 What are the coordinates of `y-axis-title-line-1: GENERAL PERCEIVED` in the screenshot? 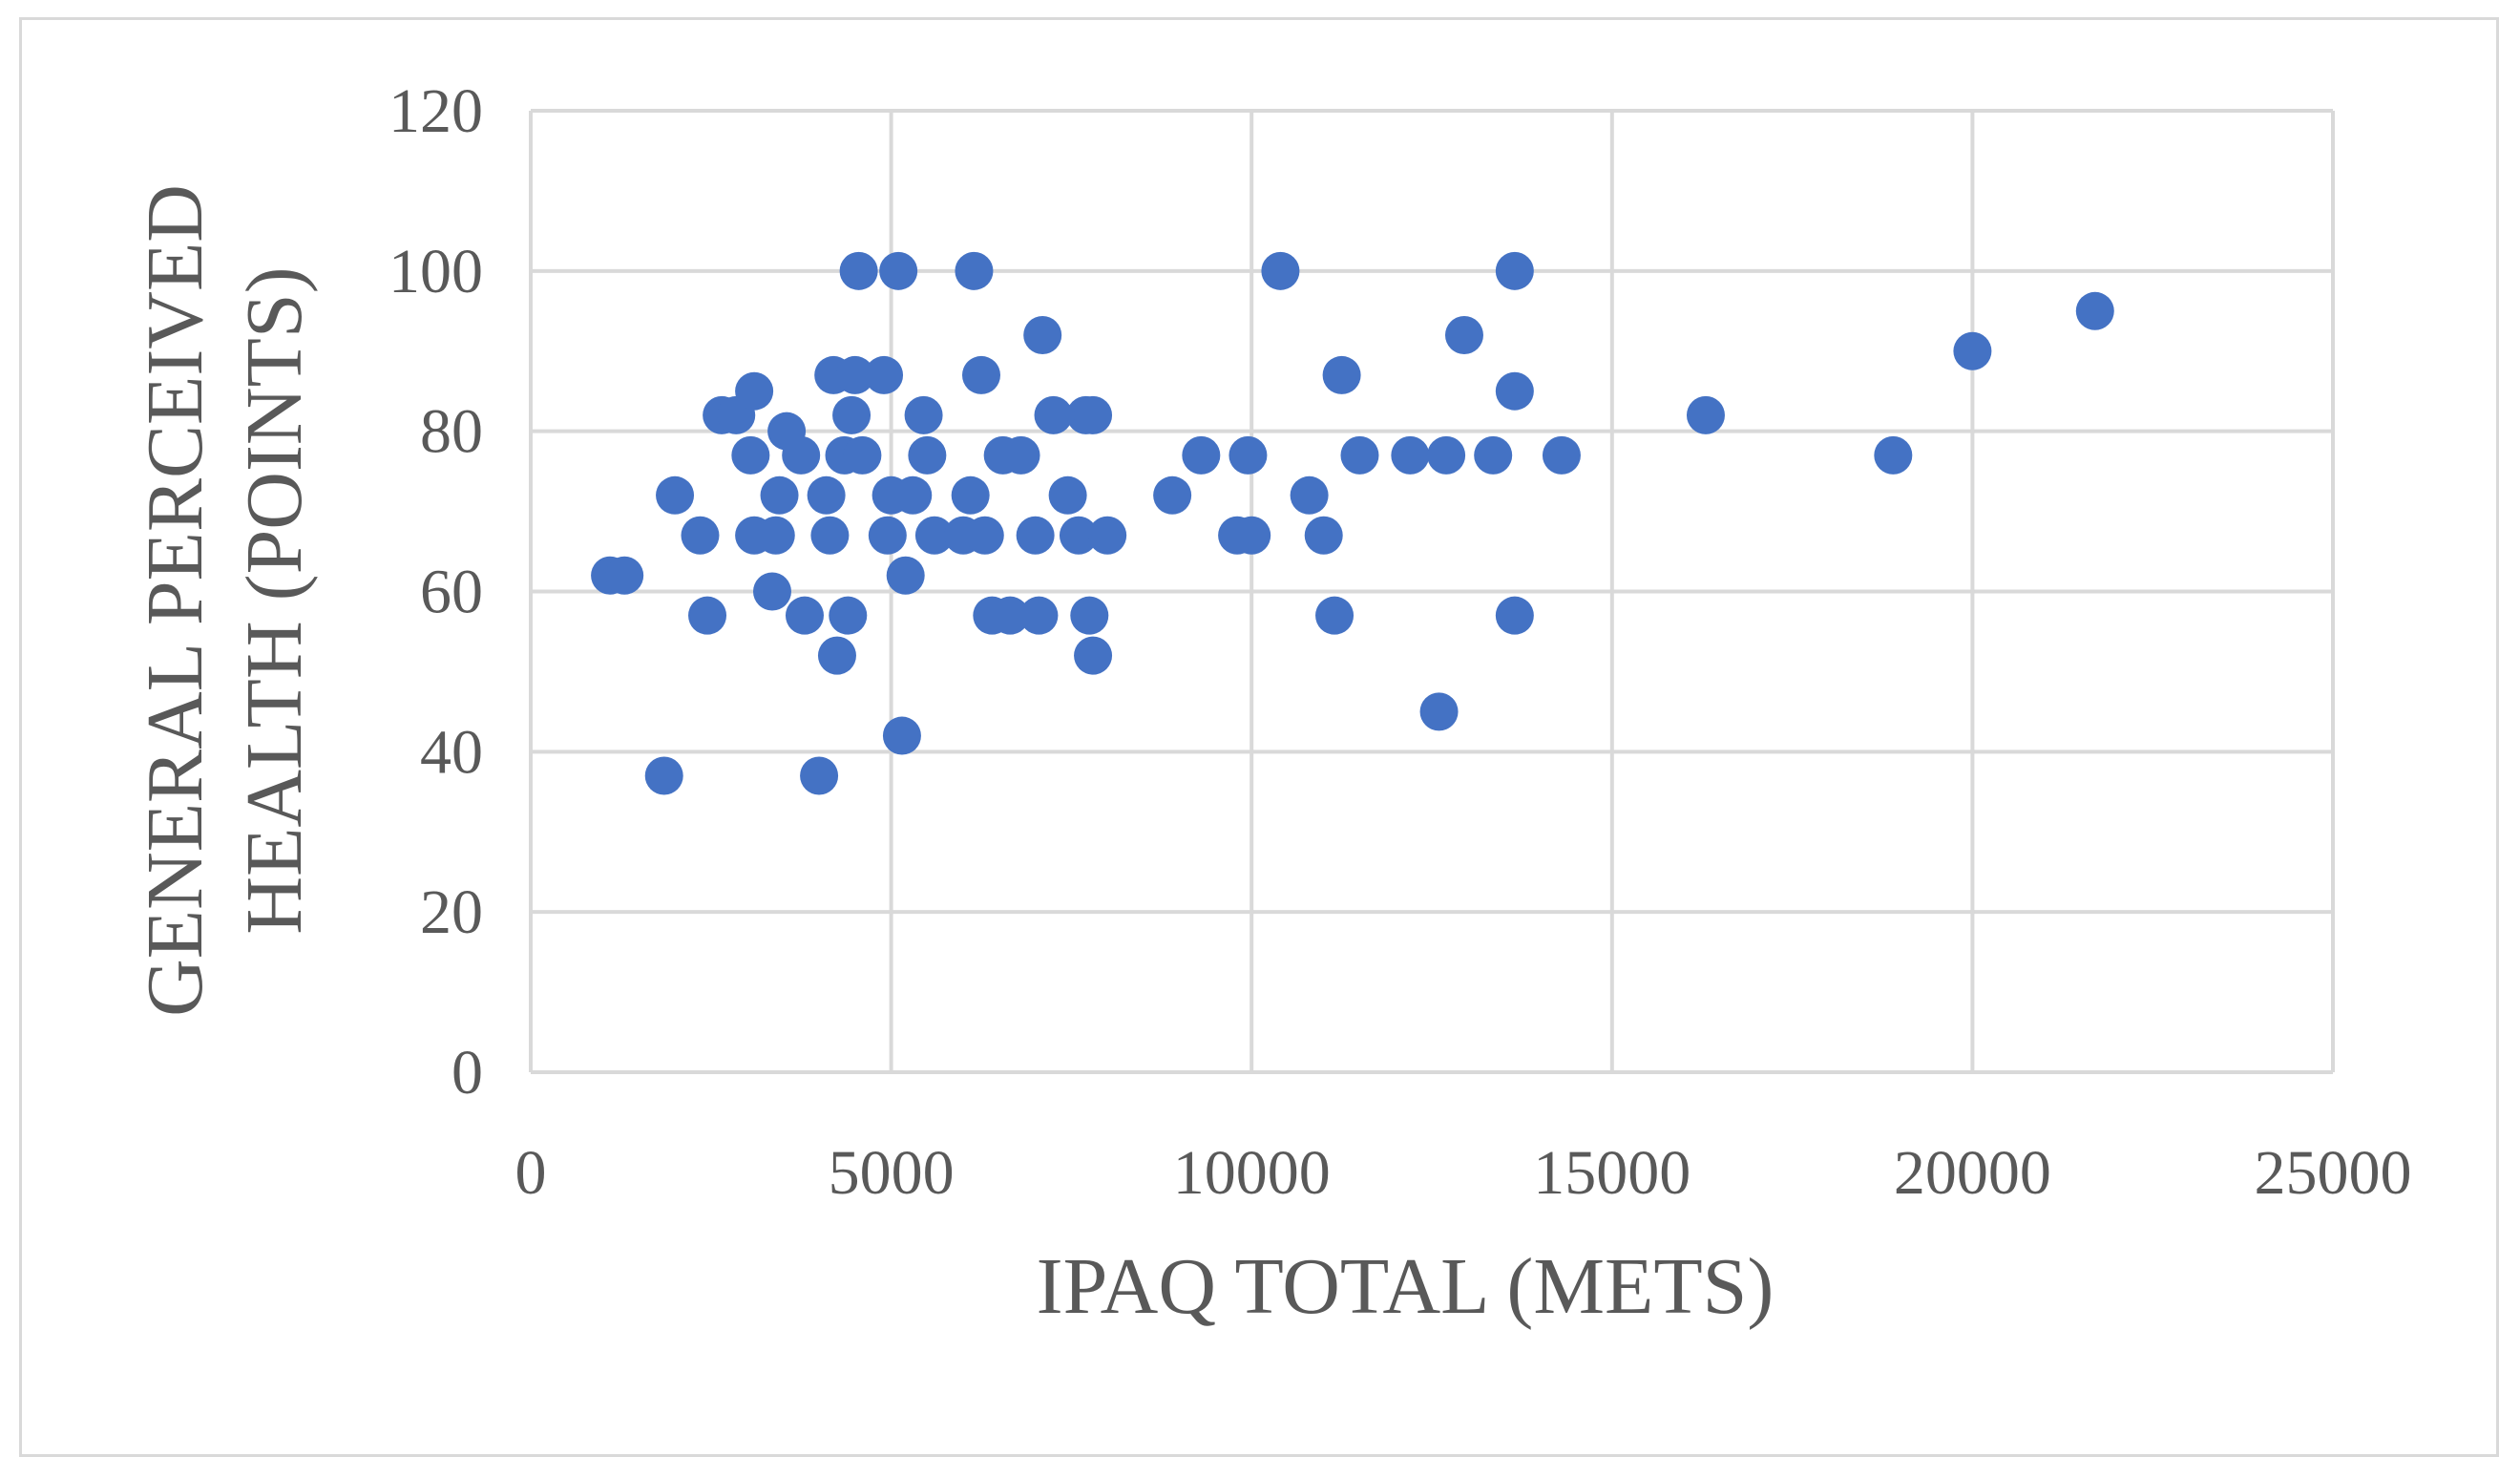 It's located at (175, 600).